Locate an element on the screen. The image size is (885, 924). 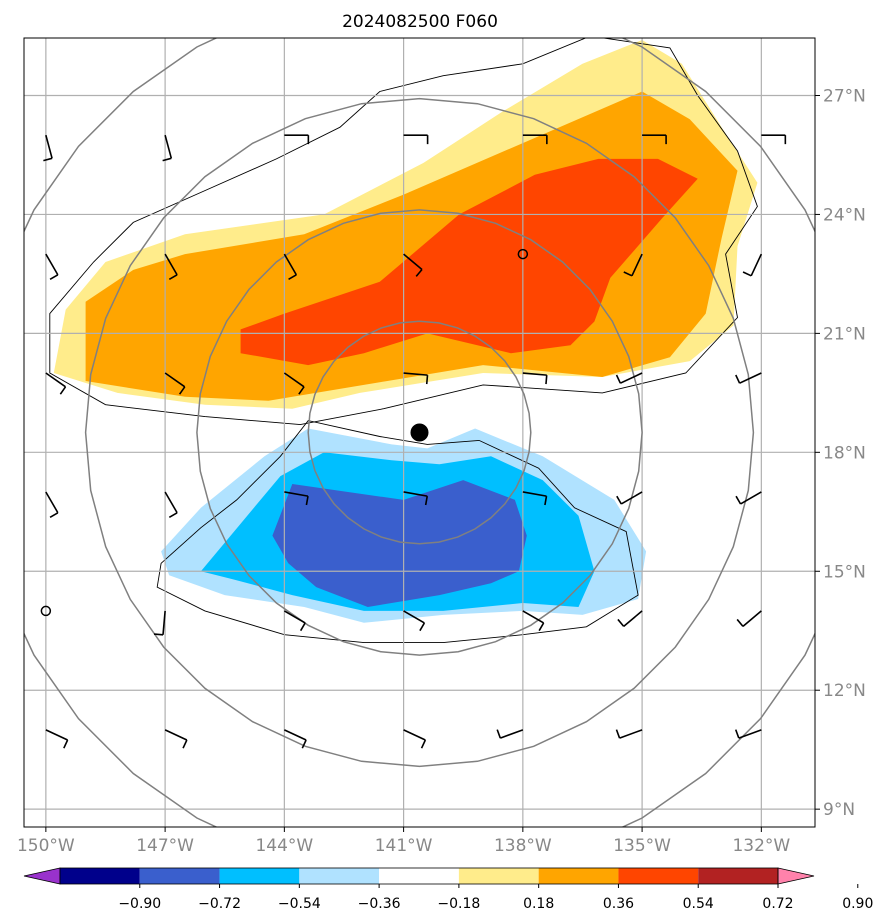
x-tick-label-0: 150°W is located at coordinates (46, 846).